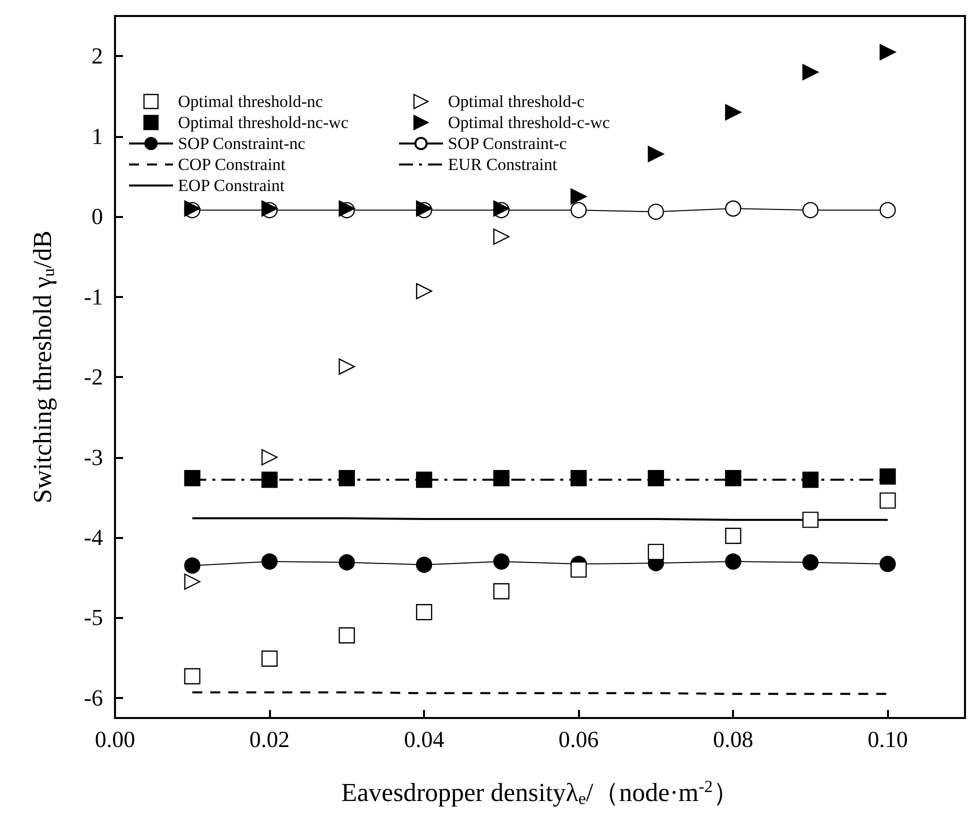 This screenshot has height=820, width=977. Describe the element at coordinates (97, 217) in the screenshot. I see `y-tick-label: 0` at that location.